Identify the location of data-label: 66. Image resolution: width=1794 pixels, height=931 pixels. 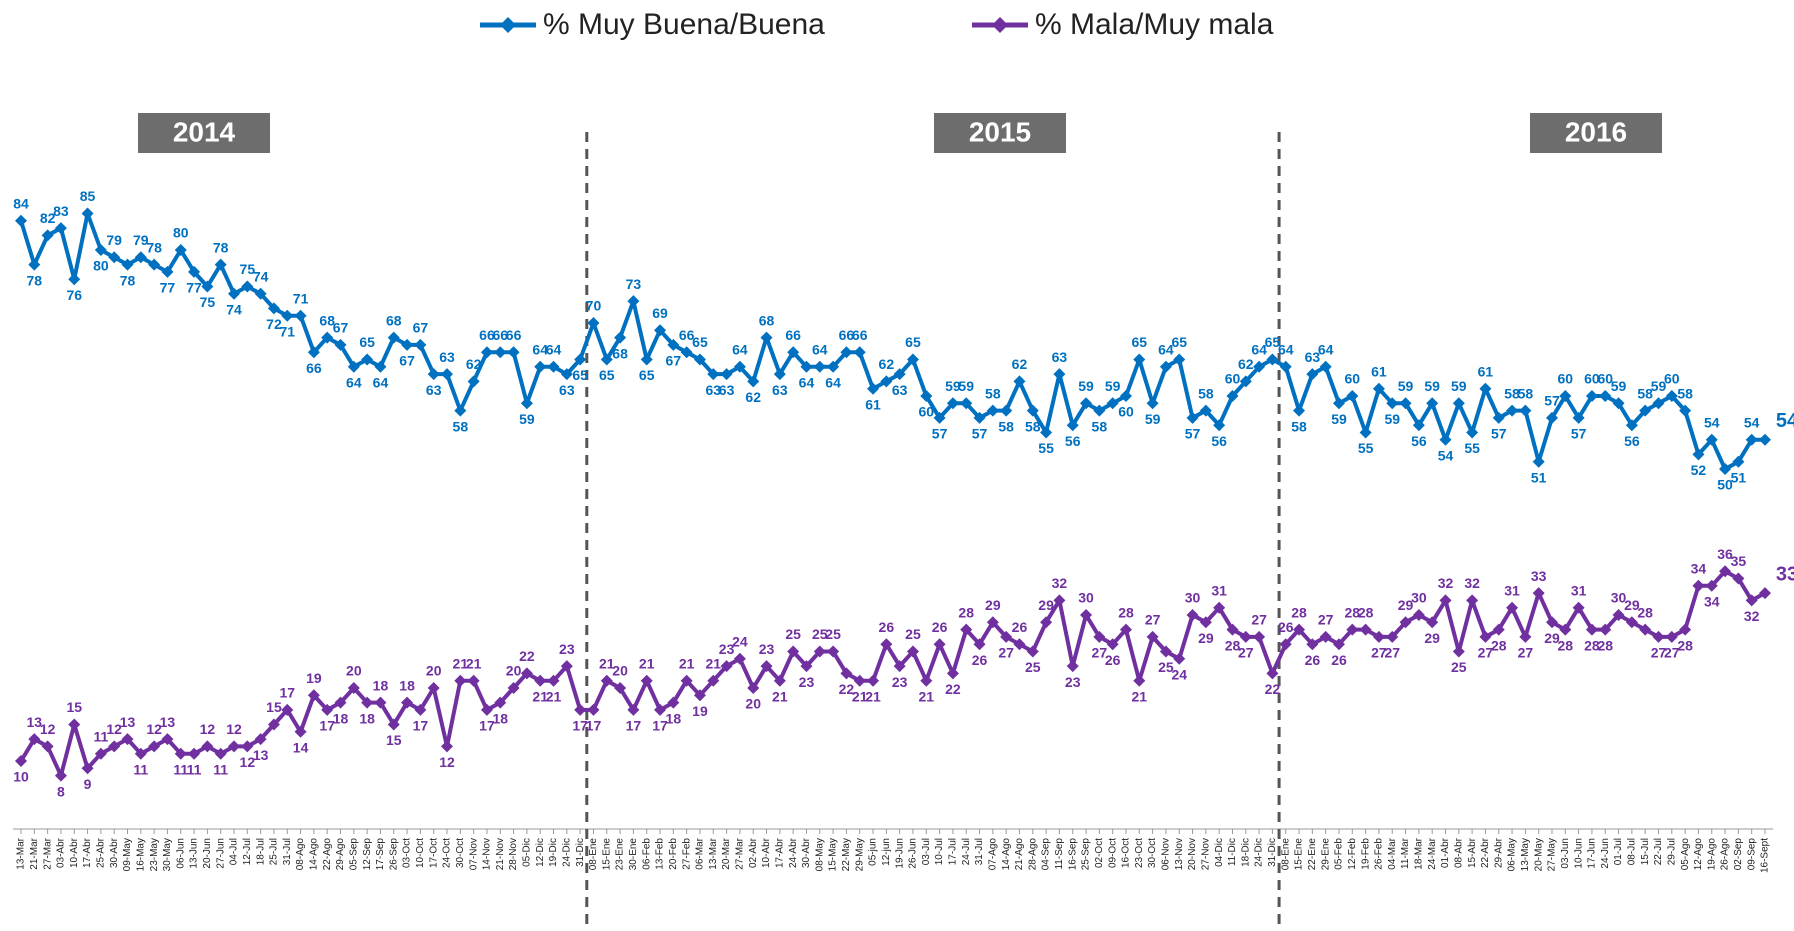
(793, 335).